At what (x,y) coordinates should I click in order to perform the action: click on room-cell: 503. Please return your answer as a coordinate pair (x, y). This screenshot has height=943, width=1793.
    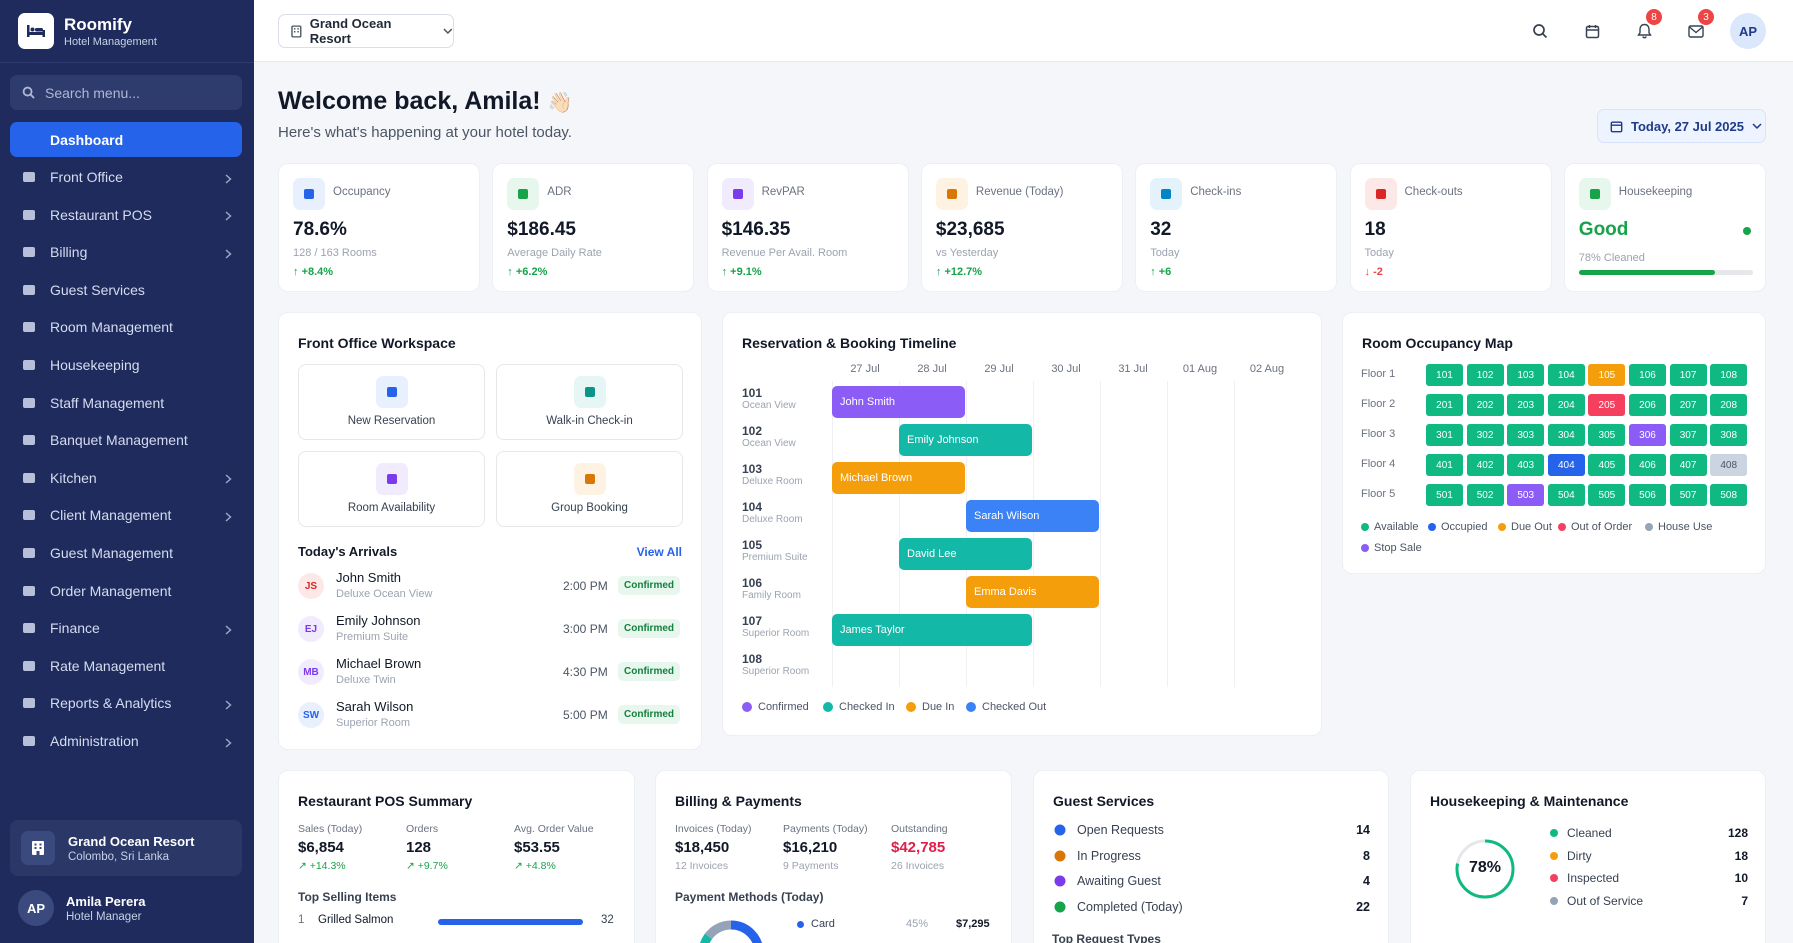
    Looking at the image, I should click on (1526, 495).